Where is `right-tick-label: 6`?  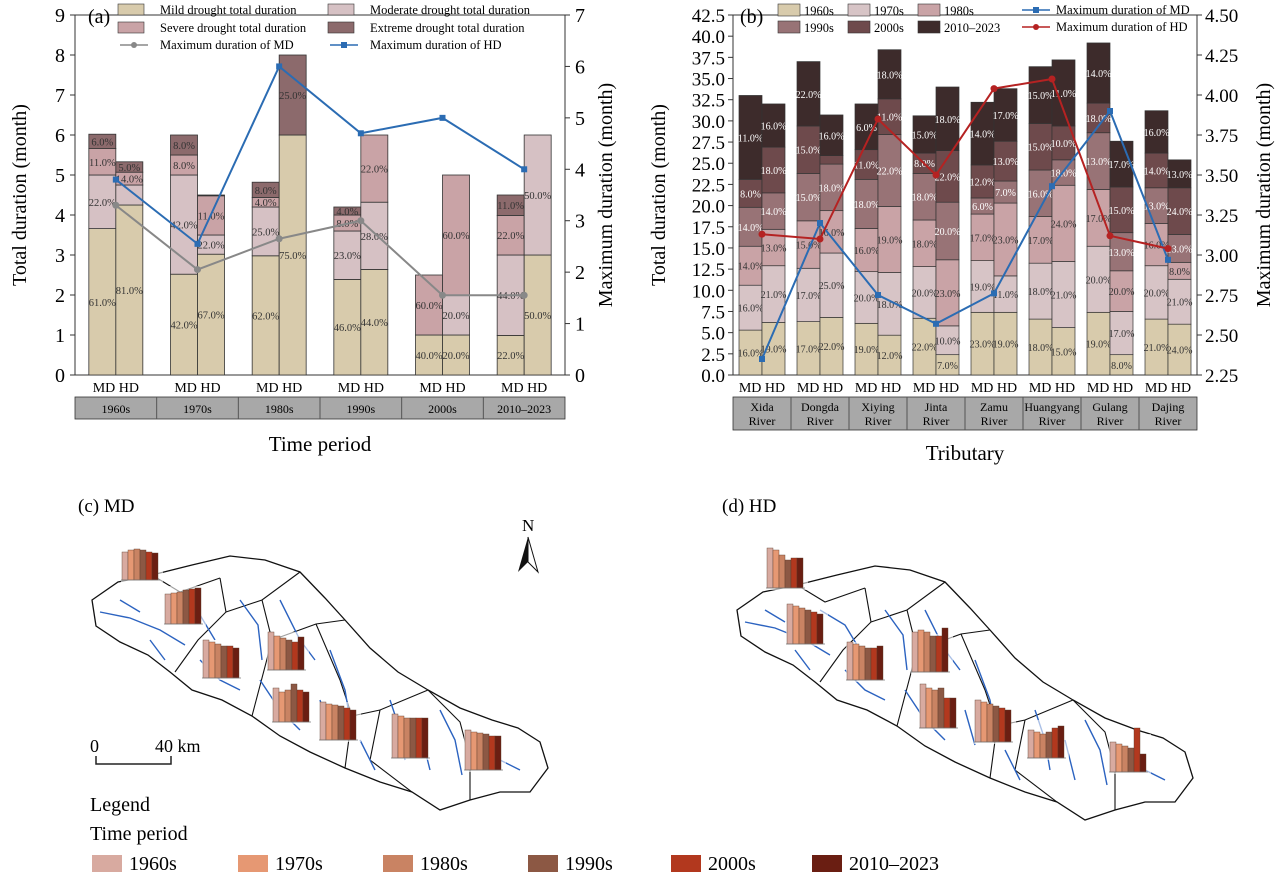 right-tick-label: 6 is located at coordinates (580, 67).